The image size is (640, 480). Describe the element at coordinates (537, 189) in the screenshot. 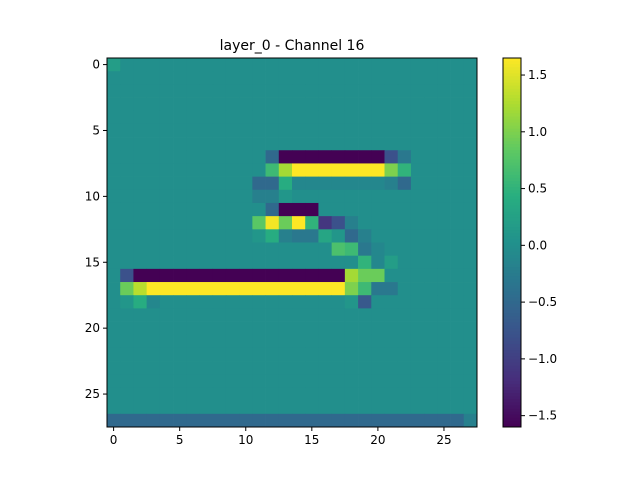

I see `colorbar-tick-label: 0.5` at that location.